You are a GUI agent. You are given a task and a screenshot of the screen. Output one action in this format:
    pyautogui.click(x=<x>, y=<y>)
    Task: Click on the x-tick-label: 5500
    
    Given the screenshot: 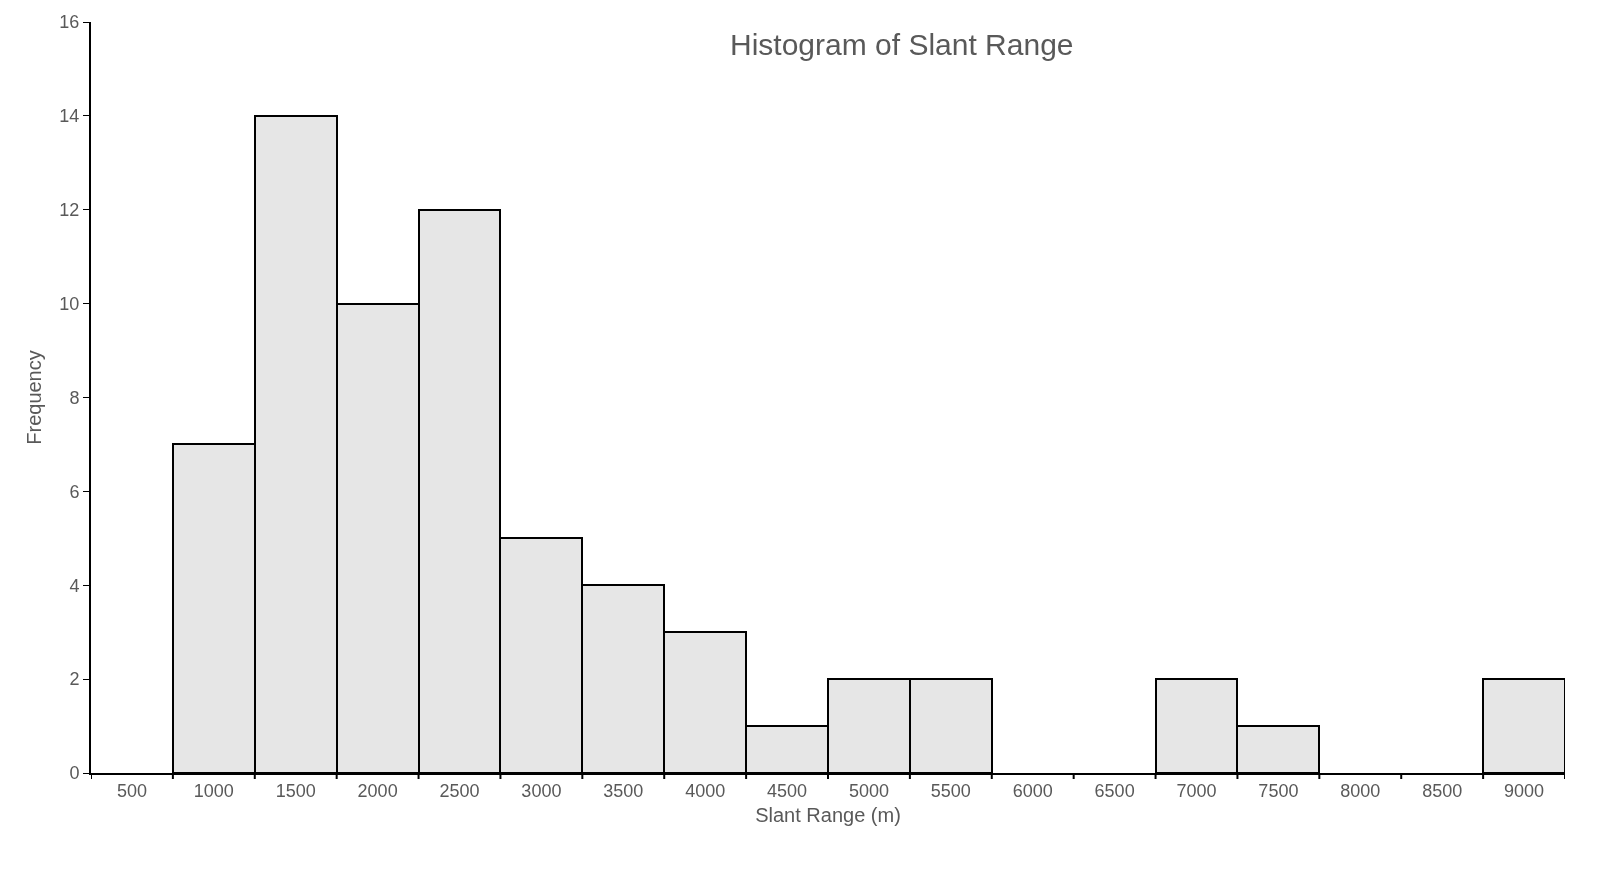 What is the action you would take?
    pyautogui.click(x=950, y=790)
    